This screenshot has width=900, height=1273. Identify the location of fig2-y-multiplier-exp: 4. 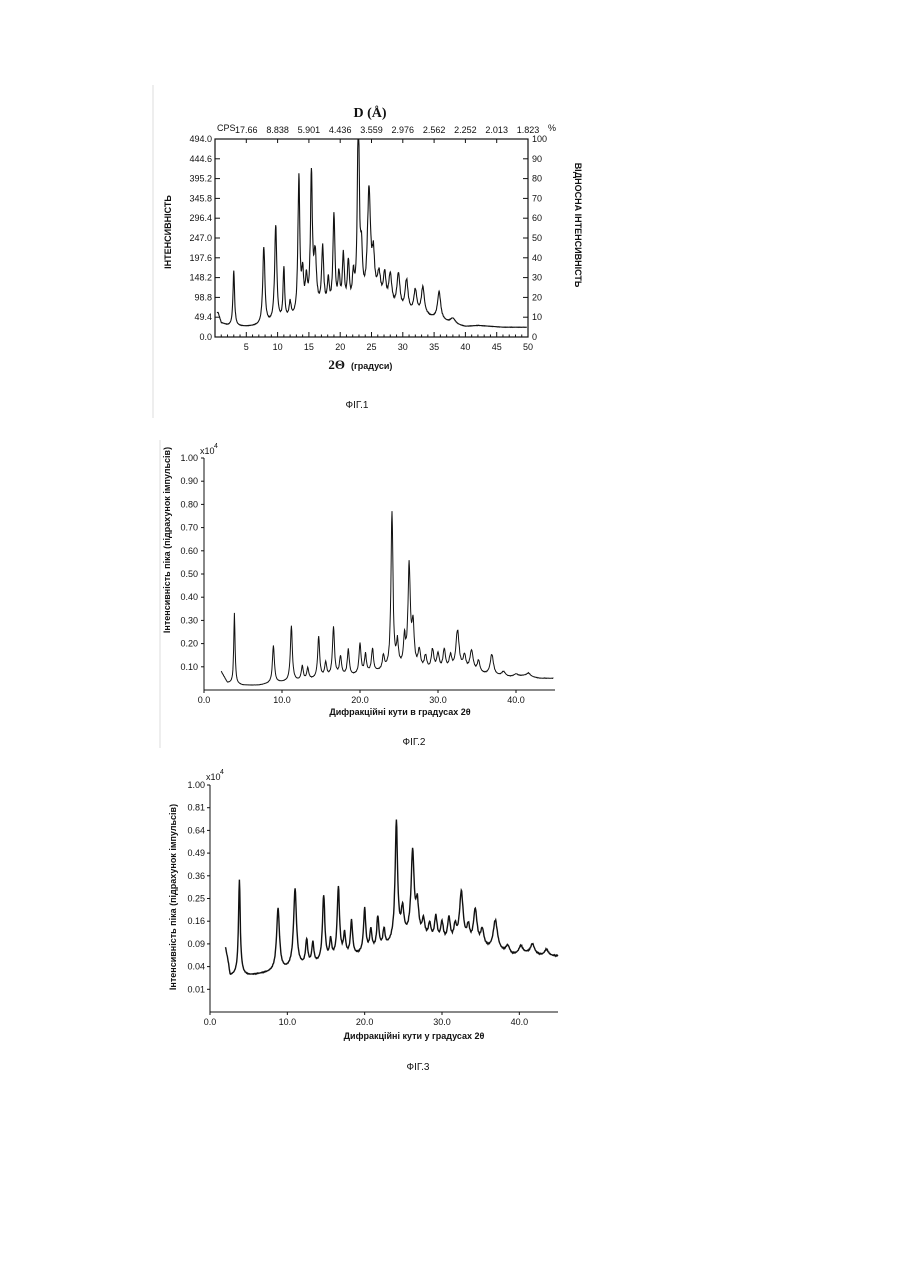
(216, 446).